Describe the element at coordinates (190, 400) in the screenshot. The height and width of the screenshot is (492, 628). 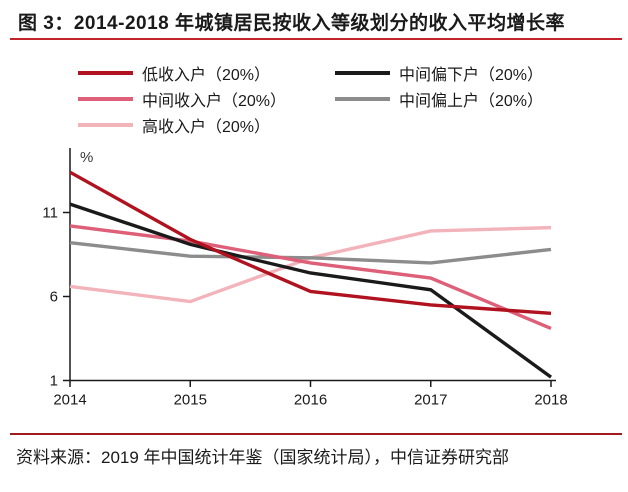
I see `x-axis-tick-label: 2015` at that location.